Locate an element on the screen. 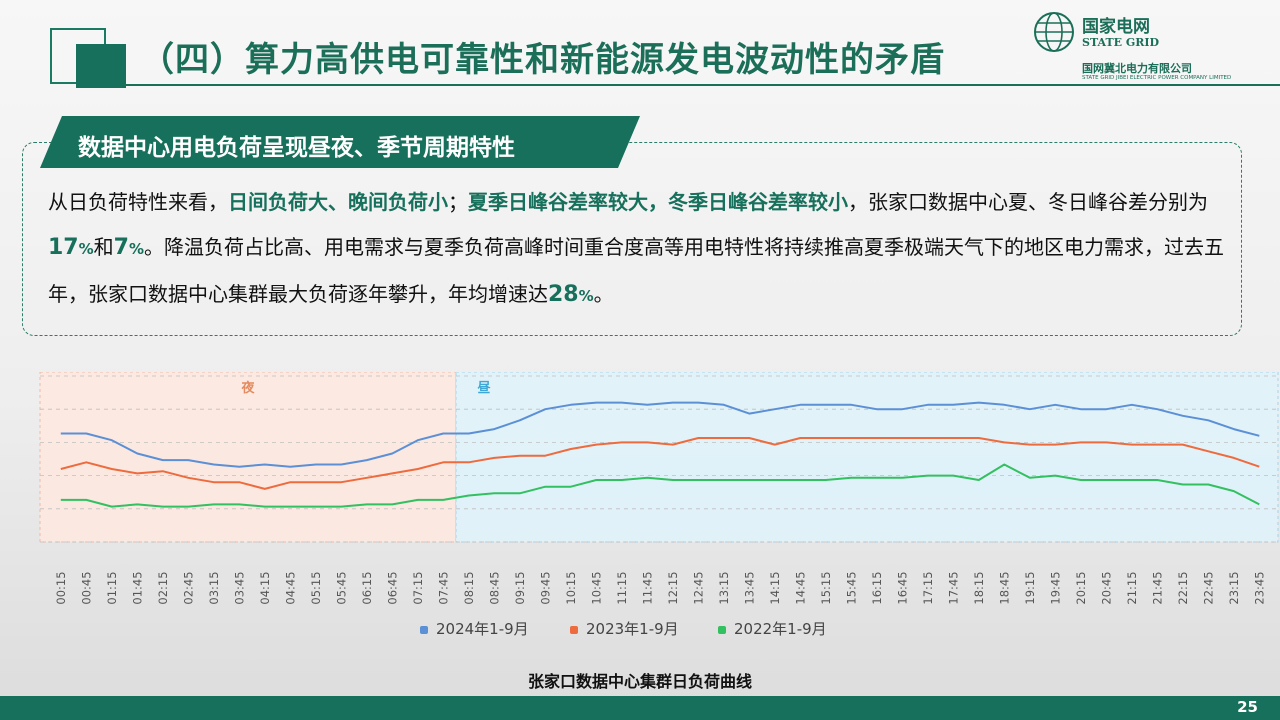  highlight-number: 7 is located at coordinates (121, 247).